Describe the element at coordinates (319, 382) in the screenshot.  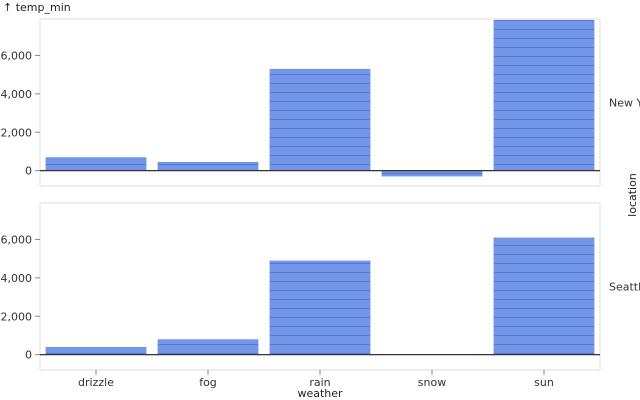
I see `x-tick-label: rain` at that location.